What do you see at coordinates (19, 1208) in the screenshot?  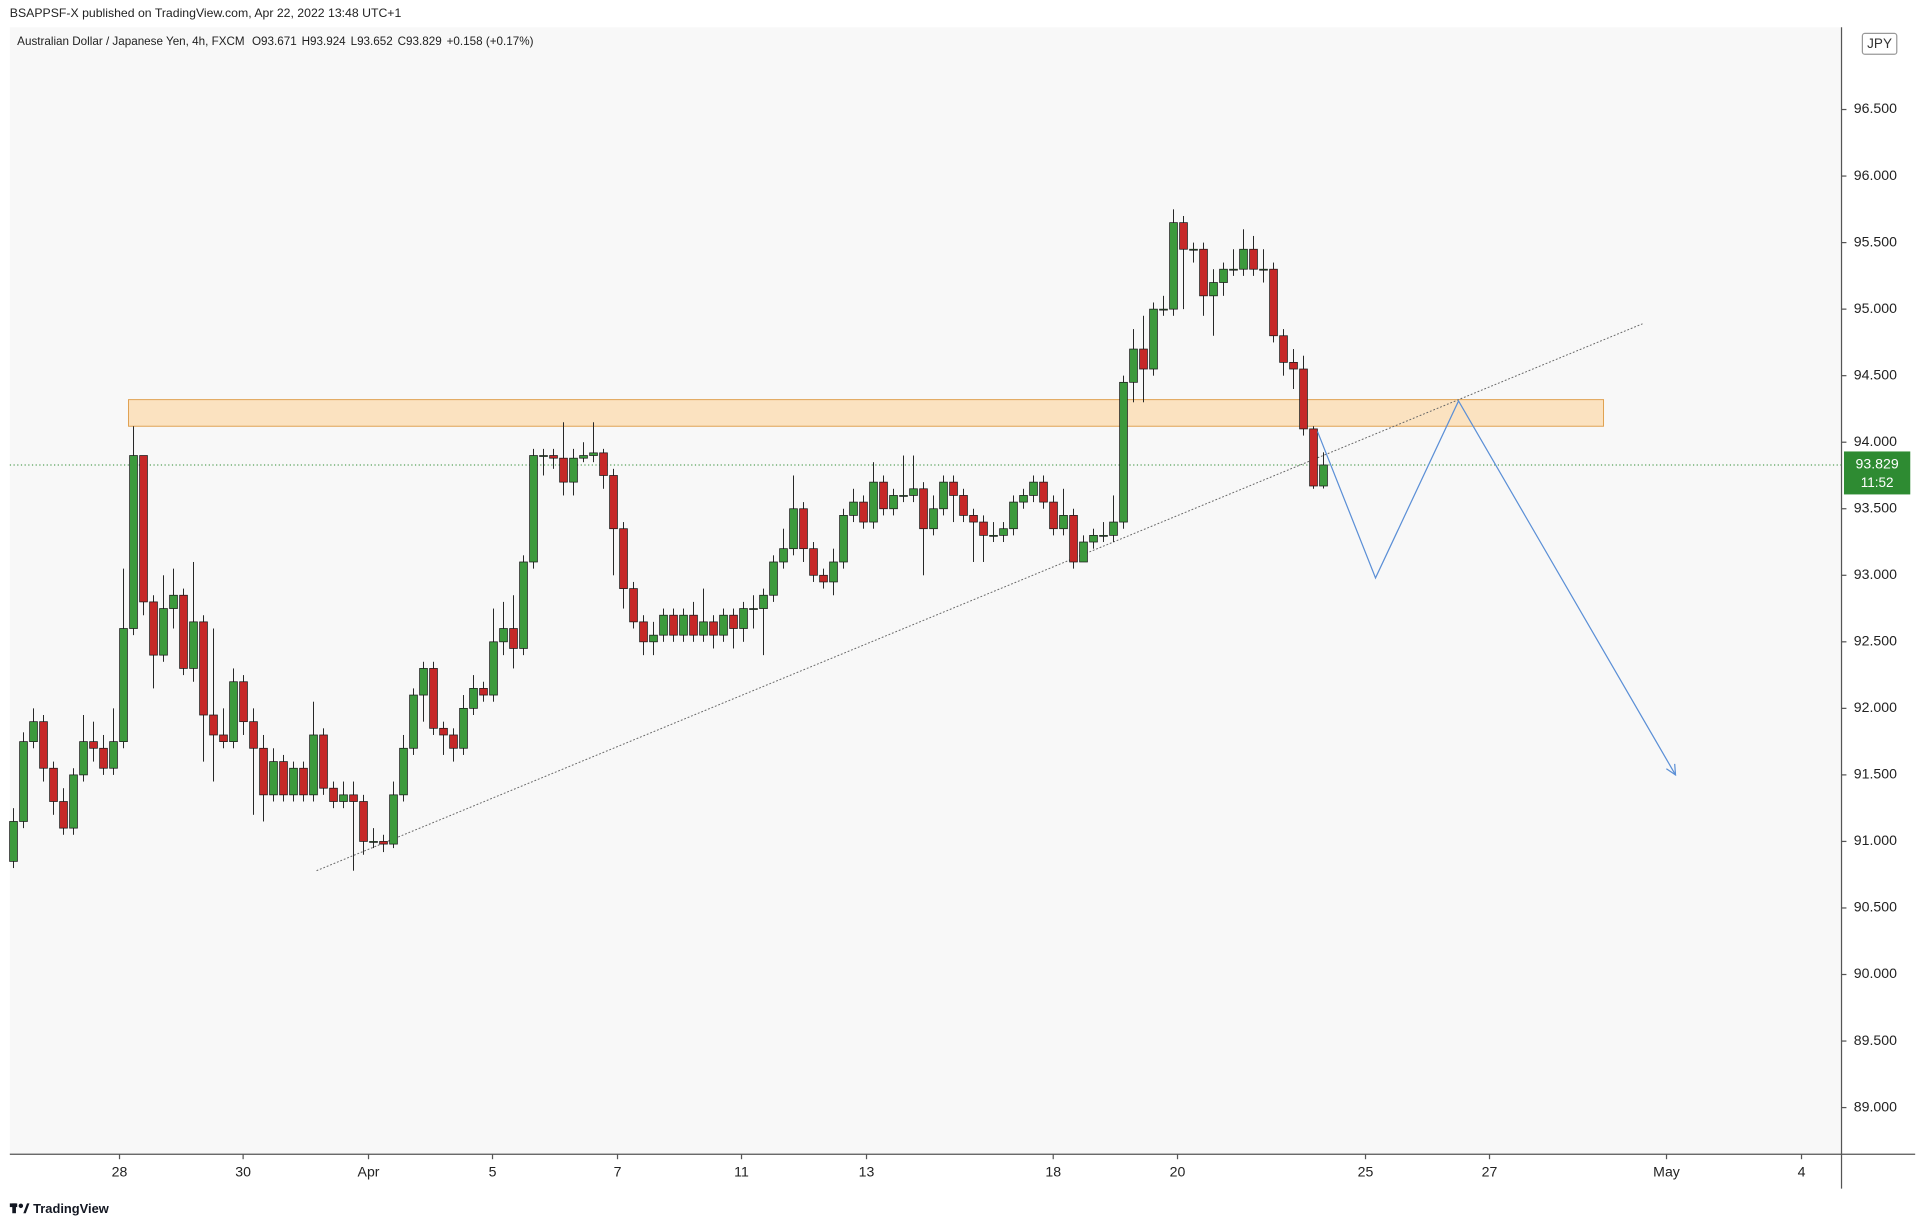 I see `footer-logo` at bounding box center [19, 1208].